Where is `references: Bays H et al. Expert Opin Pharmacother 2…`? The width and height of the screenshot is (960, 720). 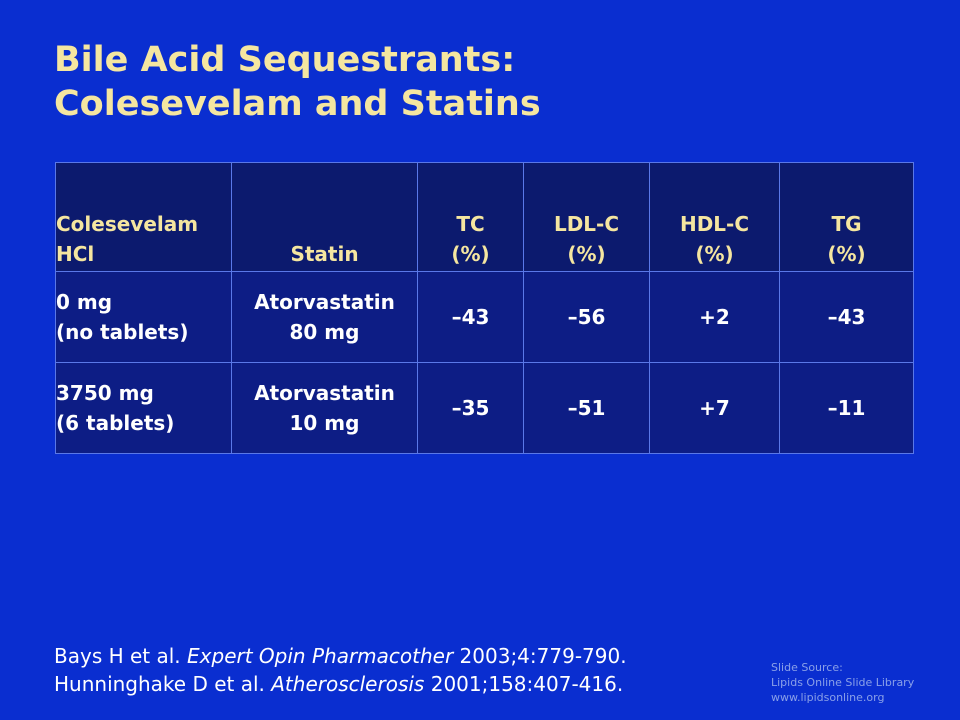 references: Bays H et al. Expert Opin Pharmacother 2… is located at coordinates (340, 670).